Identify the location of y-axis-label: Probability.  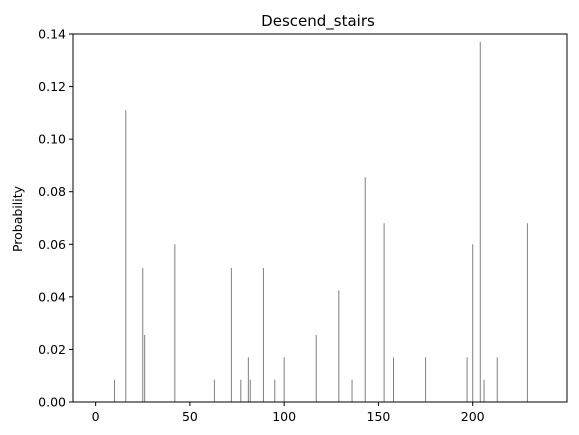
(17, 218).